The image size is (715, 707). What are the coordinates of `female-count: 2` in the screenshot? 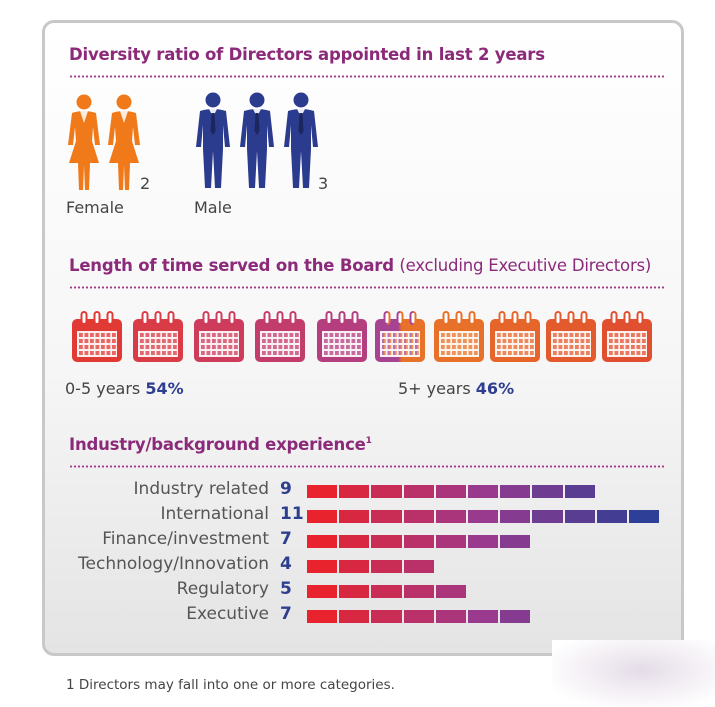 It's located at (145, 183).